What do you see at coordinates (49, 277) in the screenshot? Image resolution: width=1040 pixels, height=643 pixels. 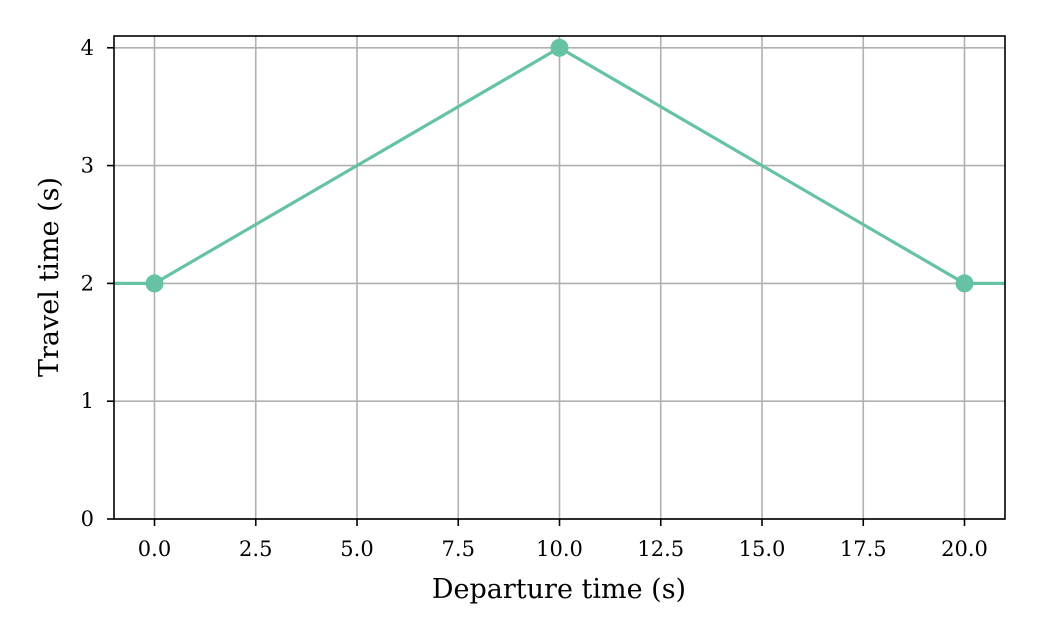 I see `y-axis-label: Travel time (s)` at bounding box center [49, 277].